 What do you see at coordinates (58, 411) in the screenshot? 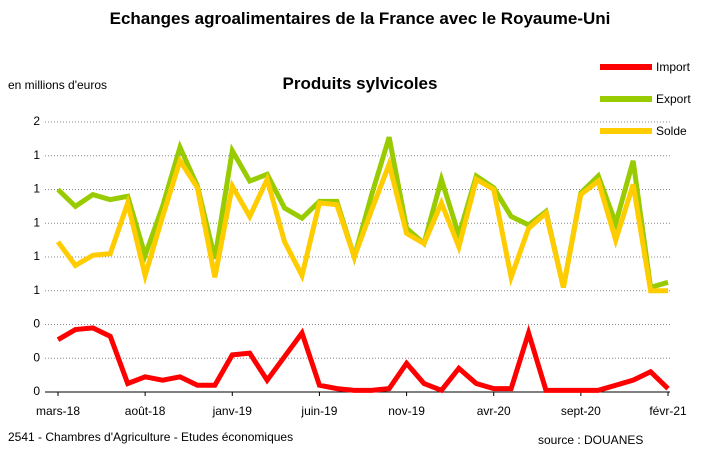
I see `x-tick-label: mars-18` at bounding box center [58, 411].